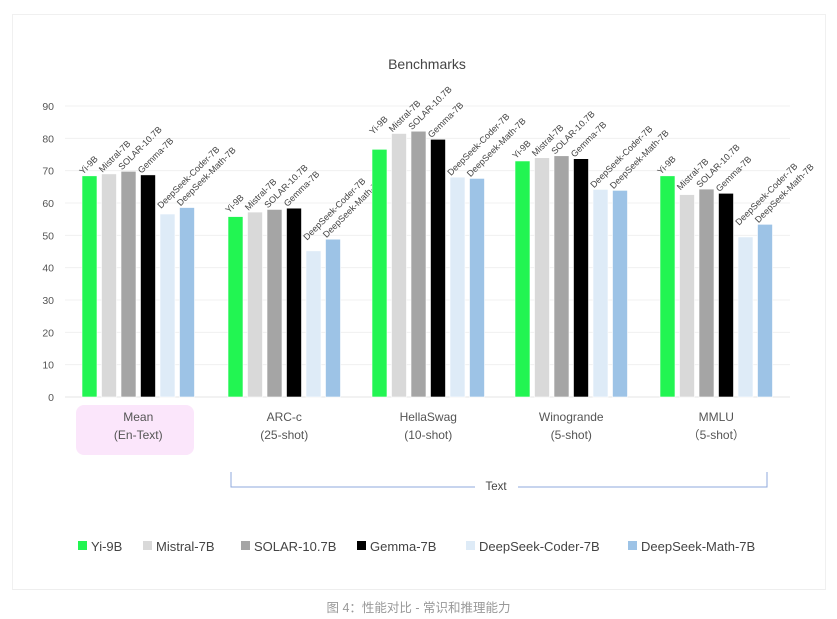 This screenshot has width=837, height=619. What do you see at coordinates (496, 487) in the screenshot?
I see `group-bracket-label: Text` at bounding box center [496, 487].